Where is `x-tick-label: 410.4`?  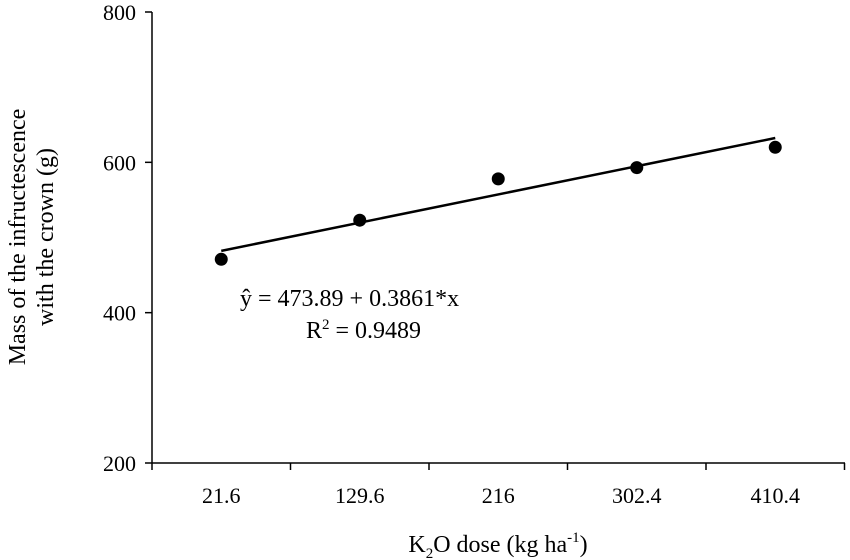 x-tick-label: 410.4 is located at coordinates (776, 495).